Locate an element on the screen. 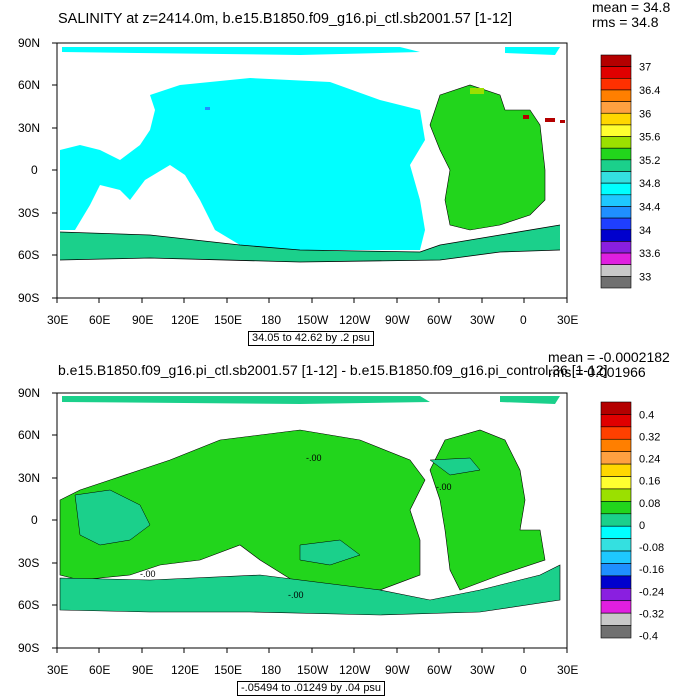 This screenshot has height=700, width=700. bottom-y-tick-label: 30N is located at coordinates (29, 478).